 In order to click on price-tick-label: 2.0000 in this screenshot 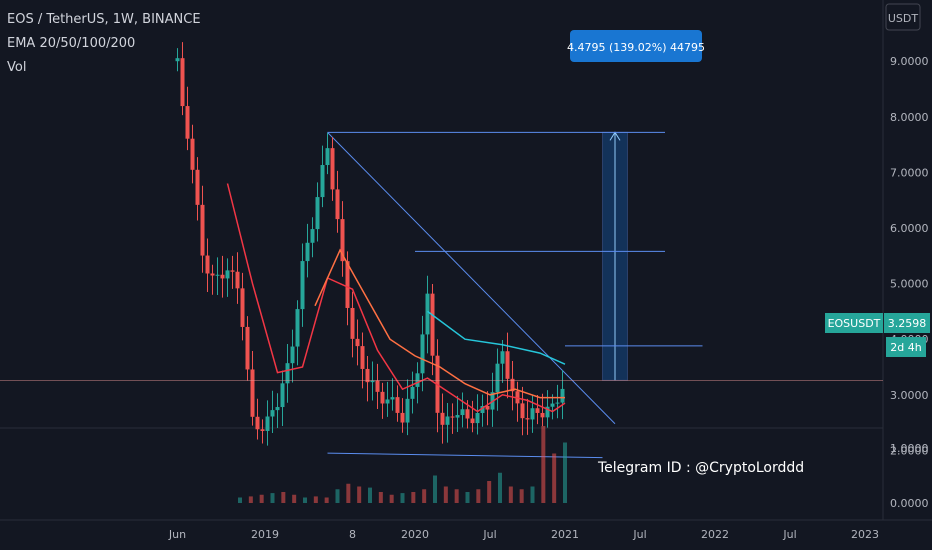, I will do `click(909, 450)`.